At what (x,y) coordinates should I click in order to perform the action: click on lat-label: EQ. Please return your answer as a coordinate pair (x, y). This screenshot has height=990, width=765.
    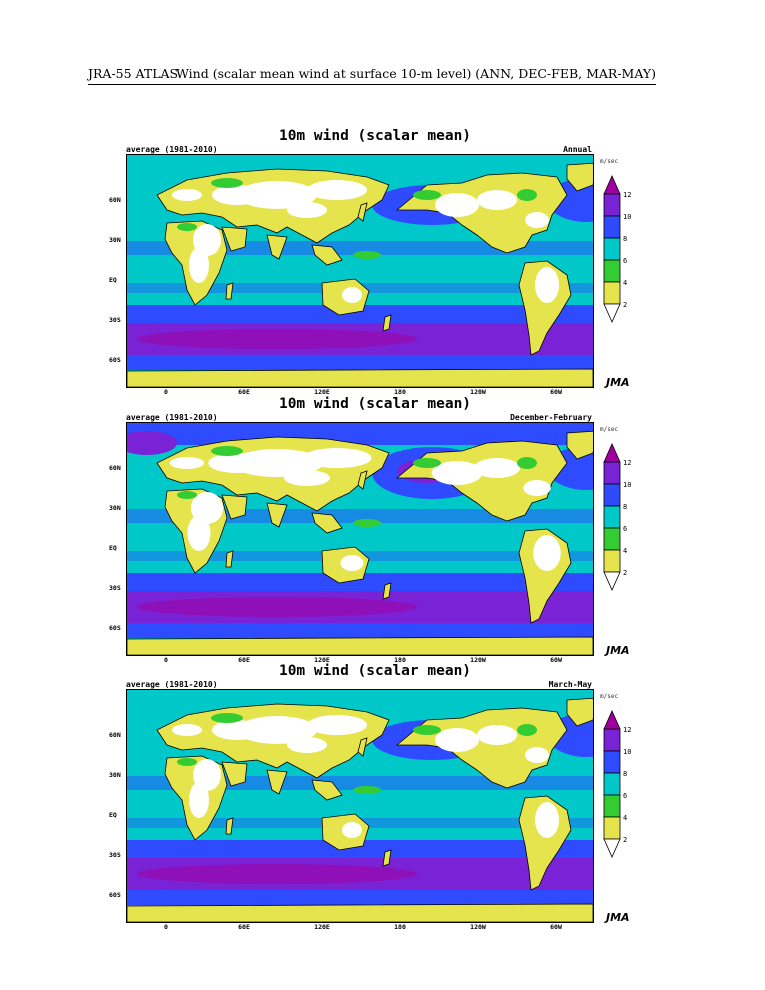
    Looking at the image, I should click on (113, 815).